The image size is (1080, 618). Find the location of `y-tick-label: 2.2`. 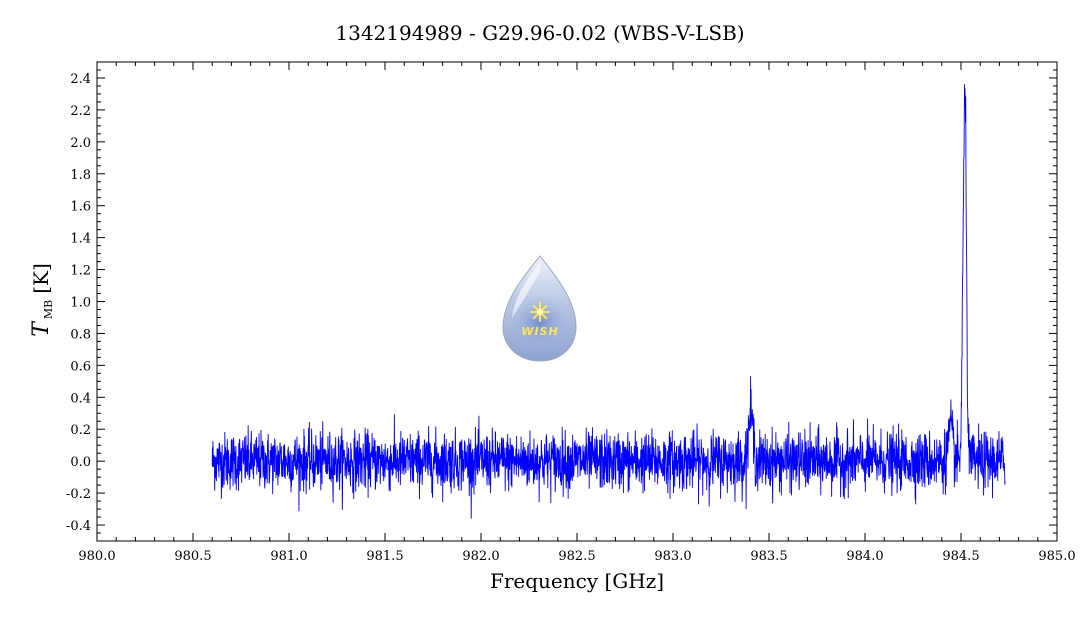

y-tick-label: 2.2 is located at coordinates (80, 111).